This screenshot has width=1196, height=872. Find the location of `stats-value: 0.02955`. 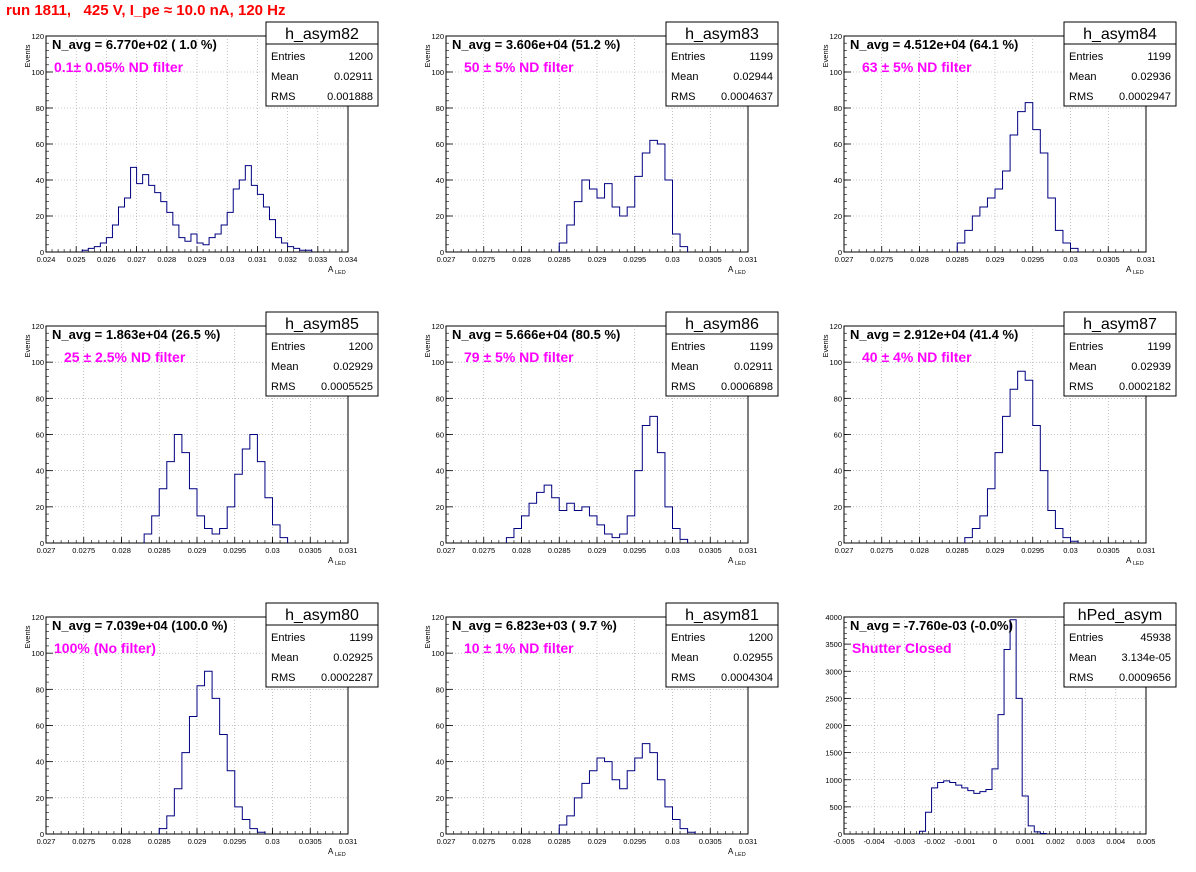

stats-value: 0.02955 is located at coordinates (753, 658).